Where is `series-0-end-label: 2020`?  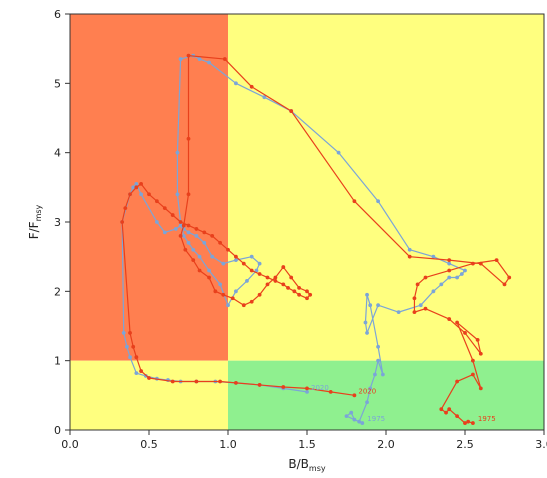 series-0-end-label: 2020 is located at coordinates (320, 388).